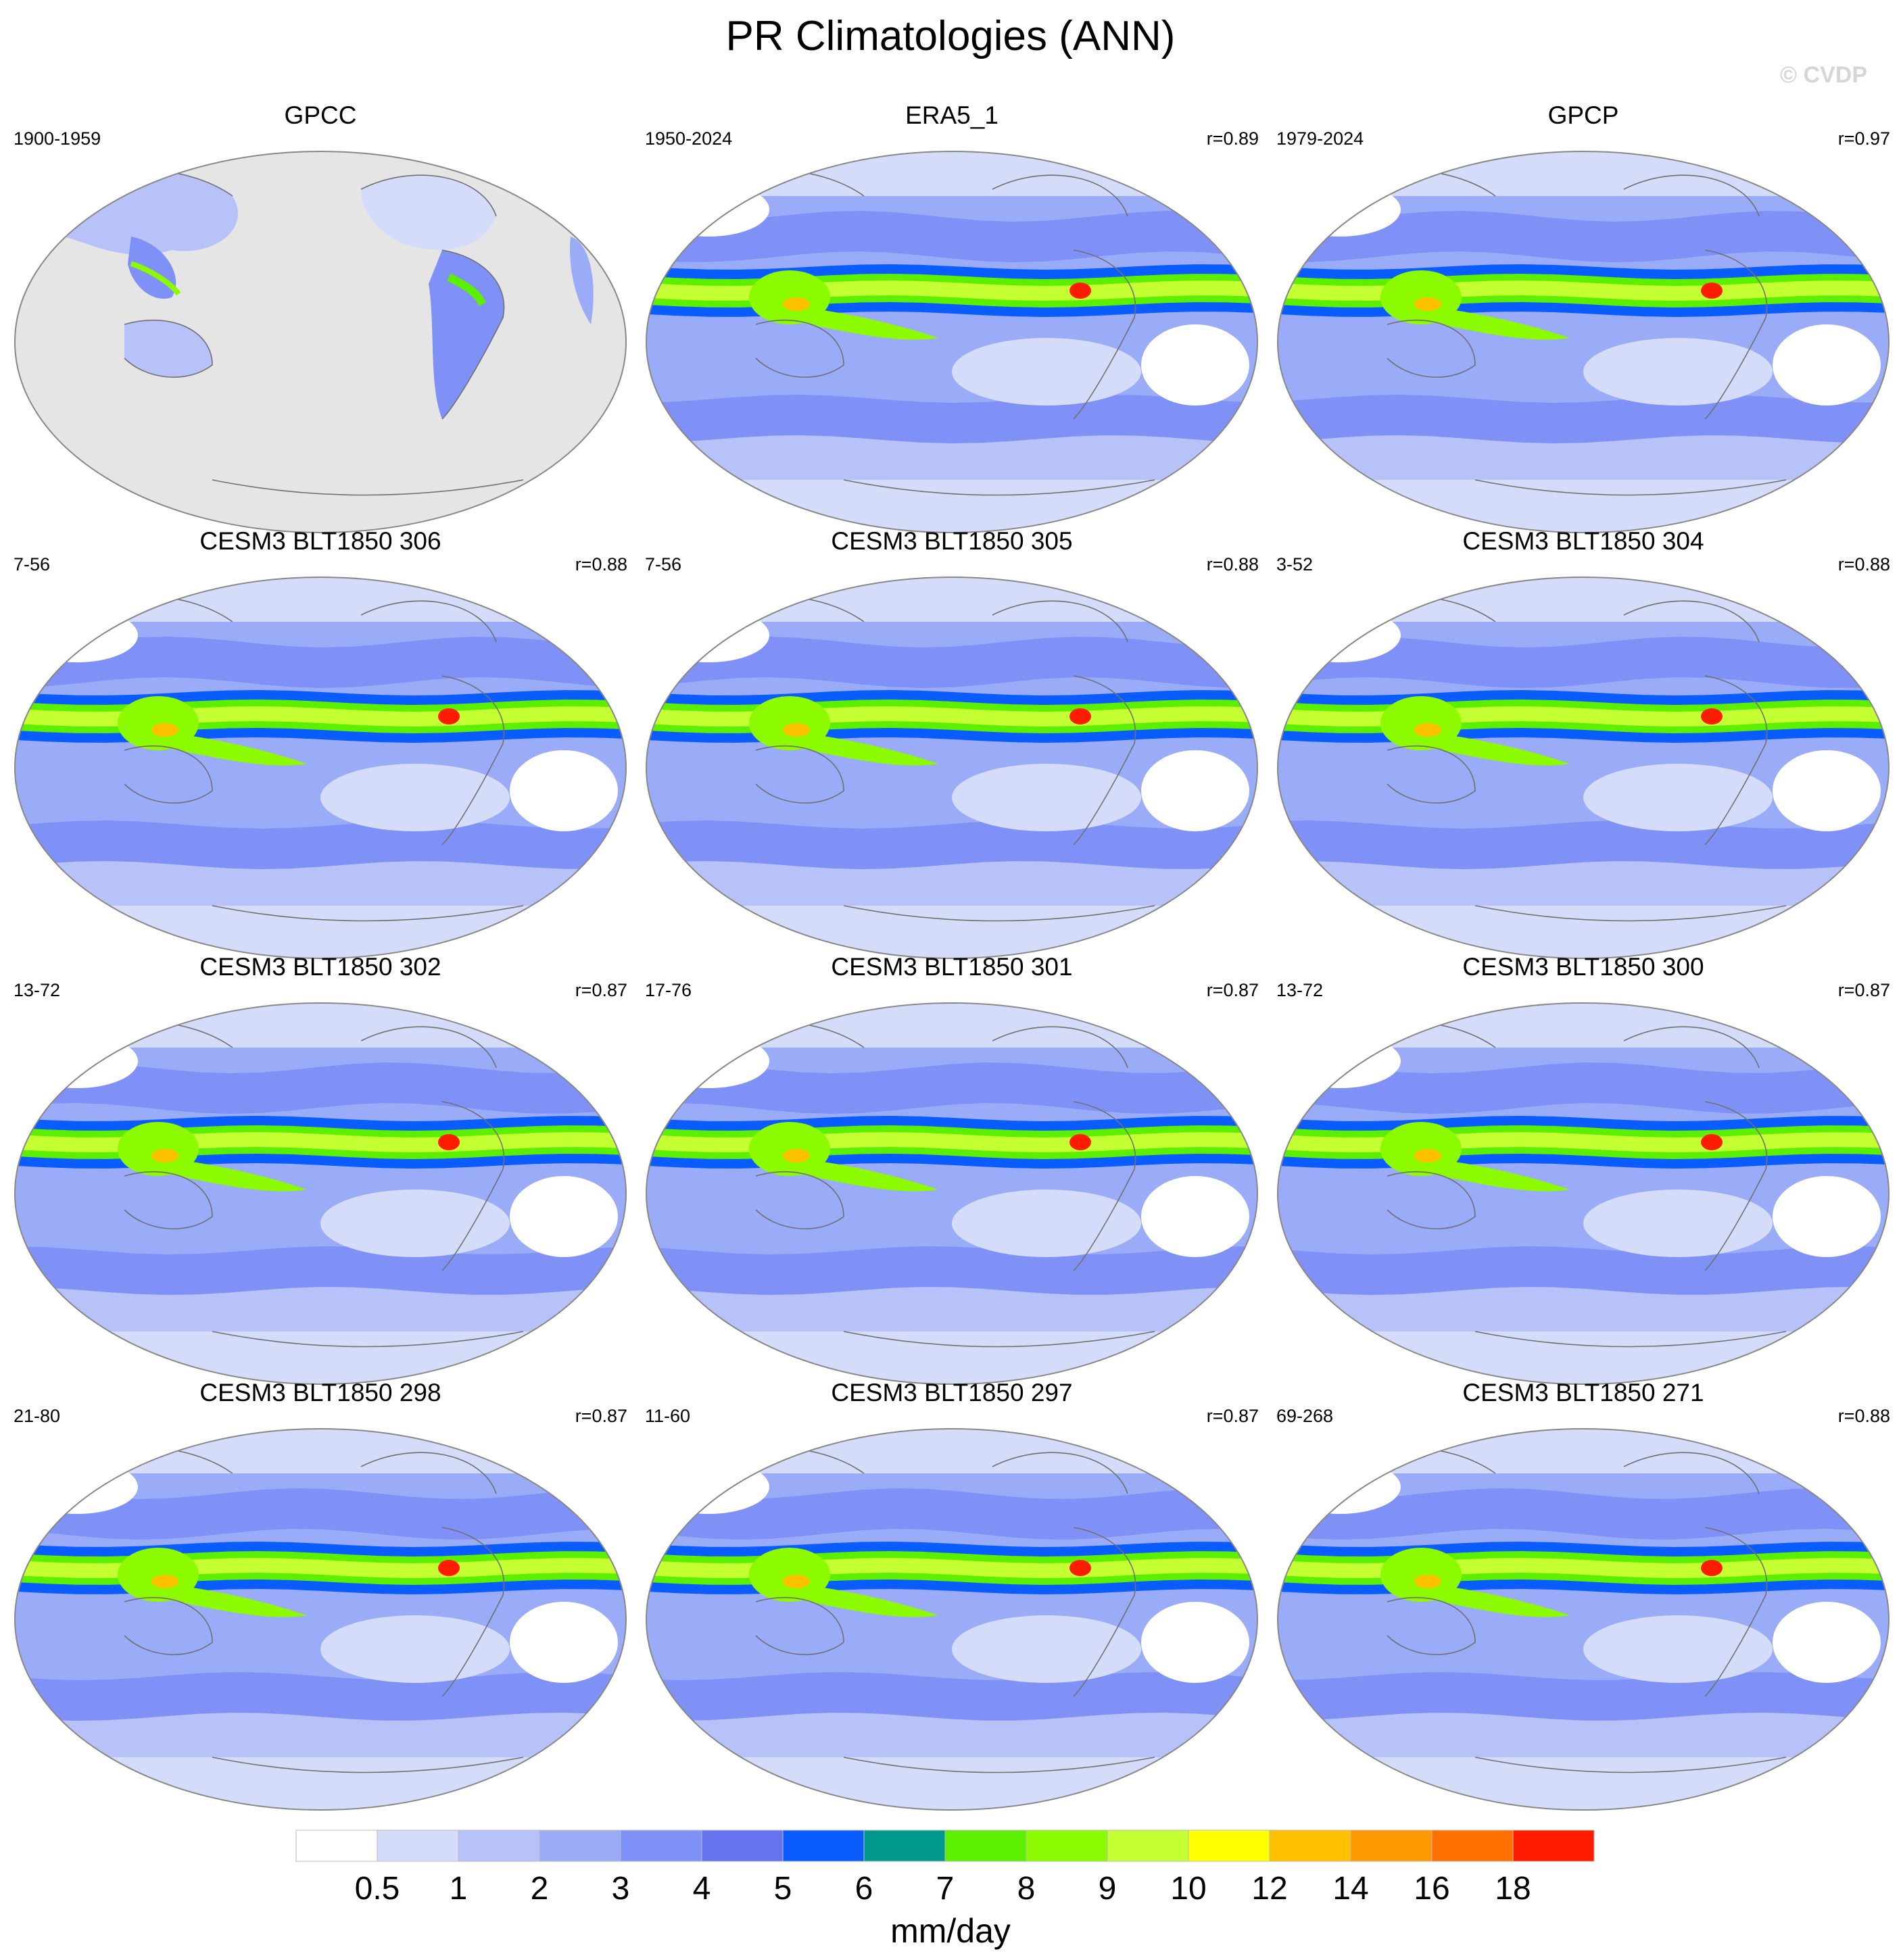  What do you see at coordinates (950, 1931) in the screenshot?
I see `colorbar-unit-label: mm/day` at bounding box center [950, 1931].